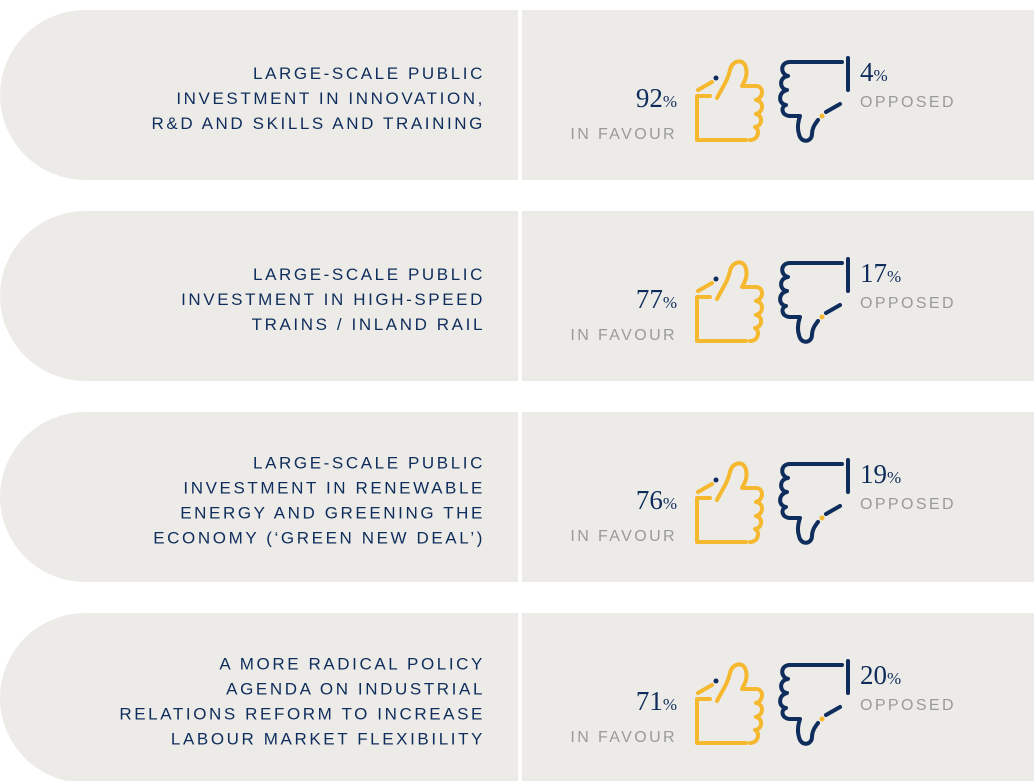 This screenshot has height=781, width=1034. I want to click on row-label: INVESTMENT IN HIGH-SPEED, so click(333, 299).